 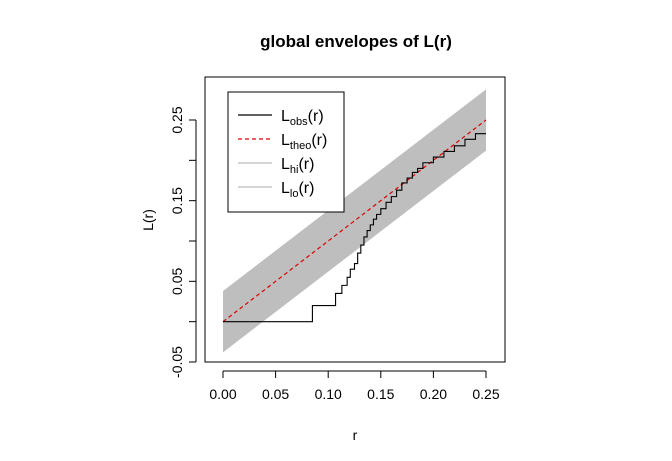 What do you see at coordinates (302, 118) in the screenshot?
I see `legend-label: Lobs(r)` at bounding box center [302, 118].